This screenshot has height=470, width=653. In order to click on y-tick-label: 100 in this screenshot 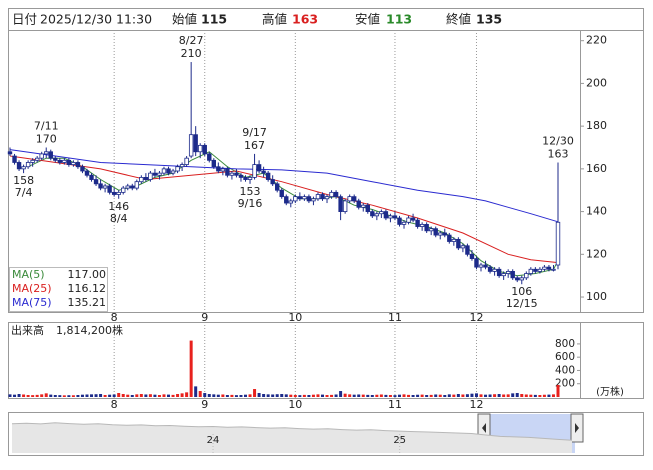, I will do `click(596, 296)`.